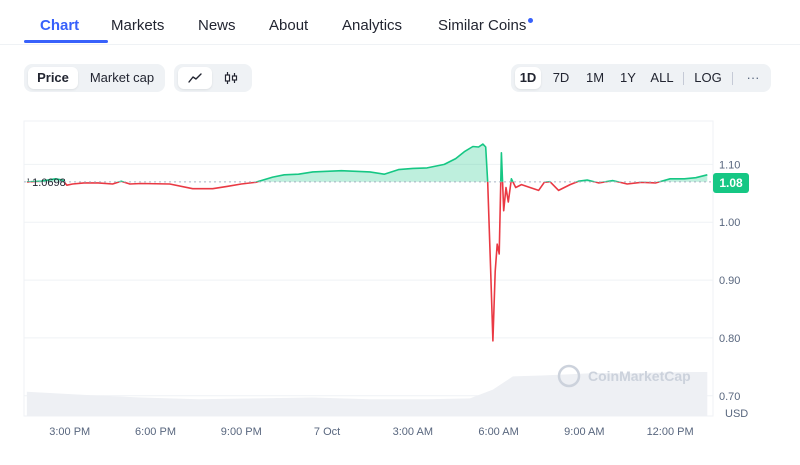 This screenshot has width=800, height=465. I want to click on x-tick-label: 9:00 PM, so click(241, 432).